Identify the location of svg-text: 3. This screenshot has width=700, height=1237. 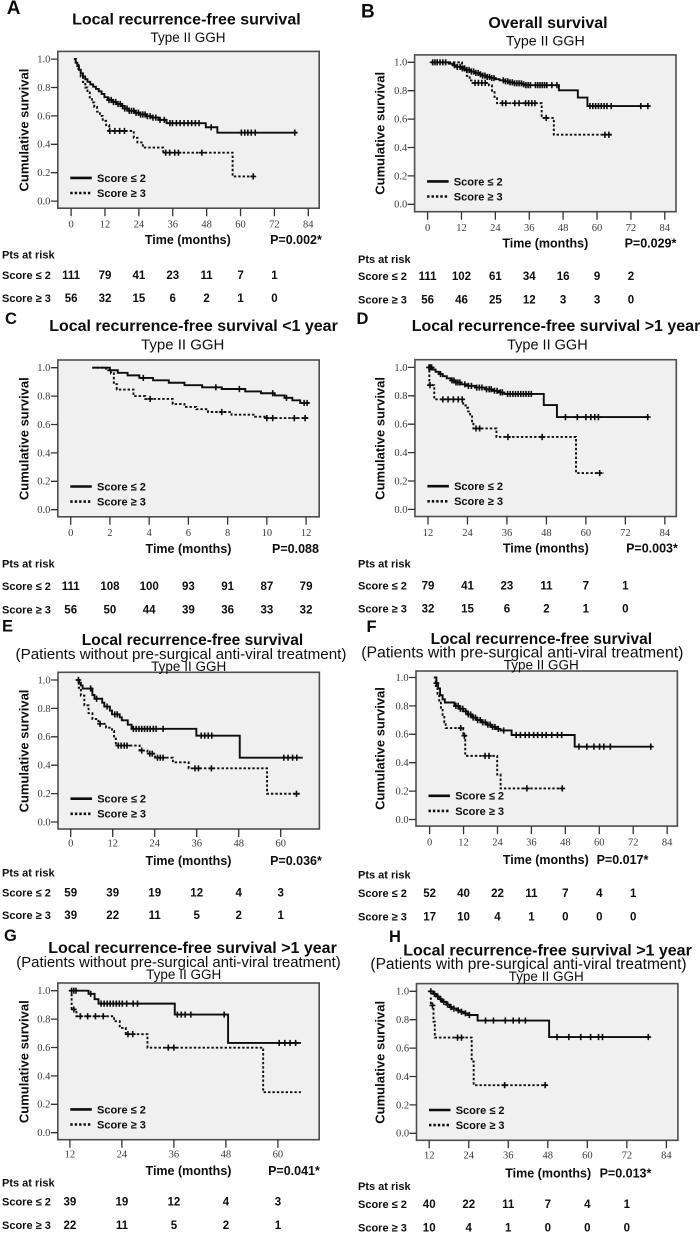
(563, 301).